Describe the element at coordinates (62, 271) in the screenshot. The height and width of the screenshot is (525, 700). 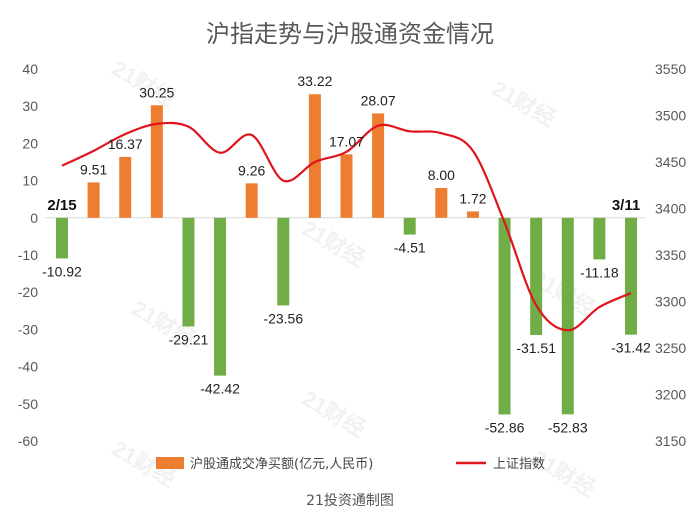
I see `bar-data-label: -10.92` at that location.